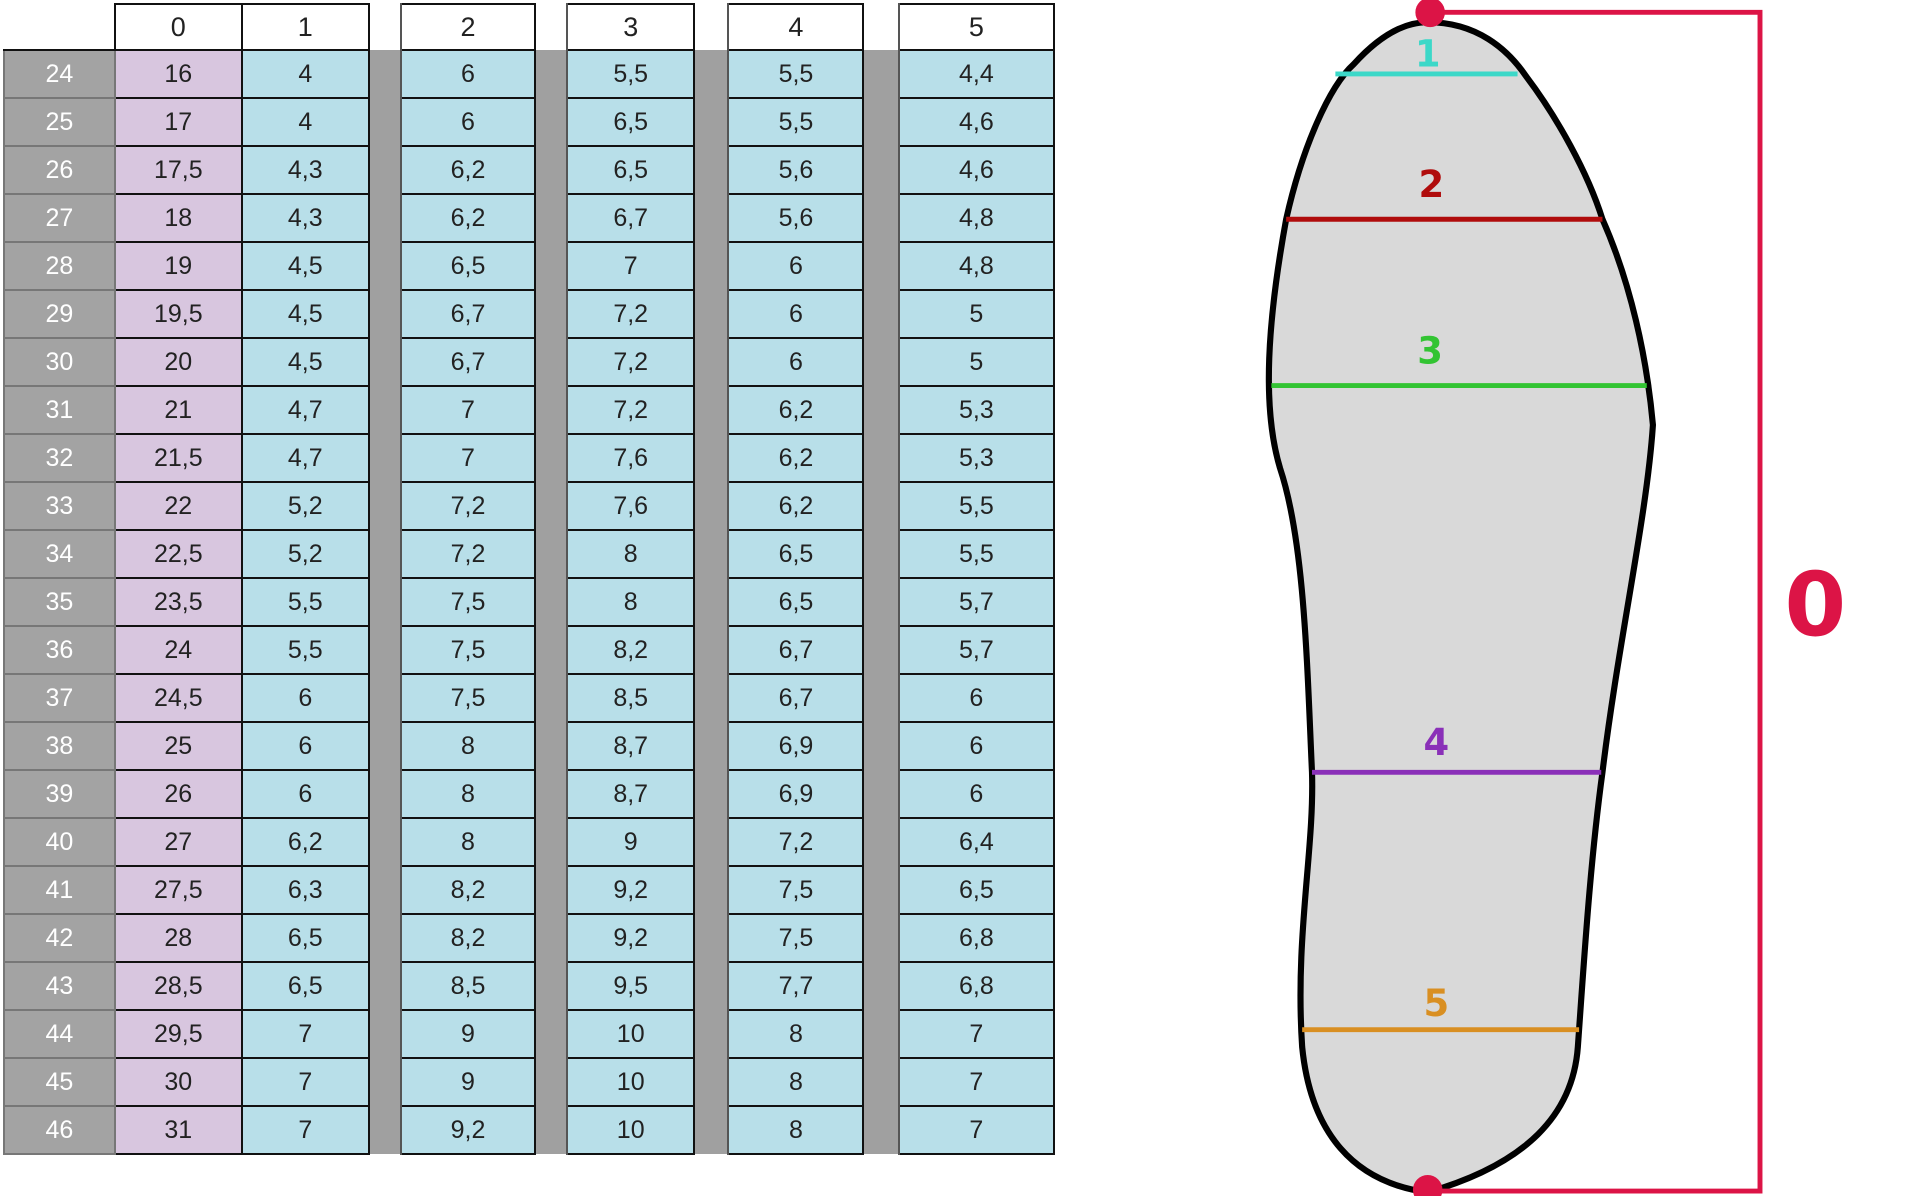 The image size is (1920, 1196). Describe the element at coordinates (59, 1082) in the screenshot. I see `row-size-label: 45` at that location.